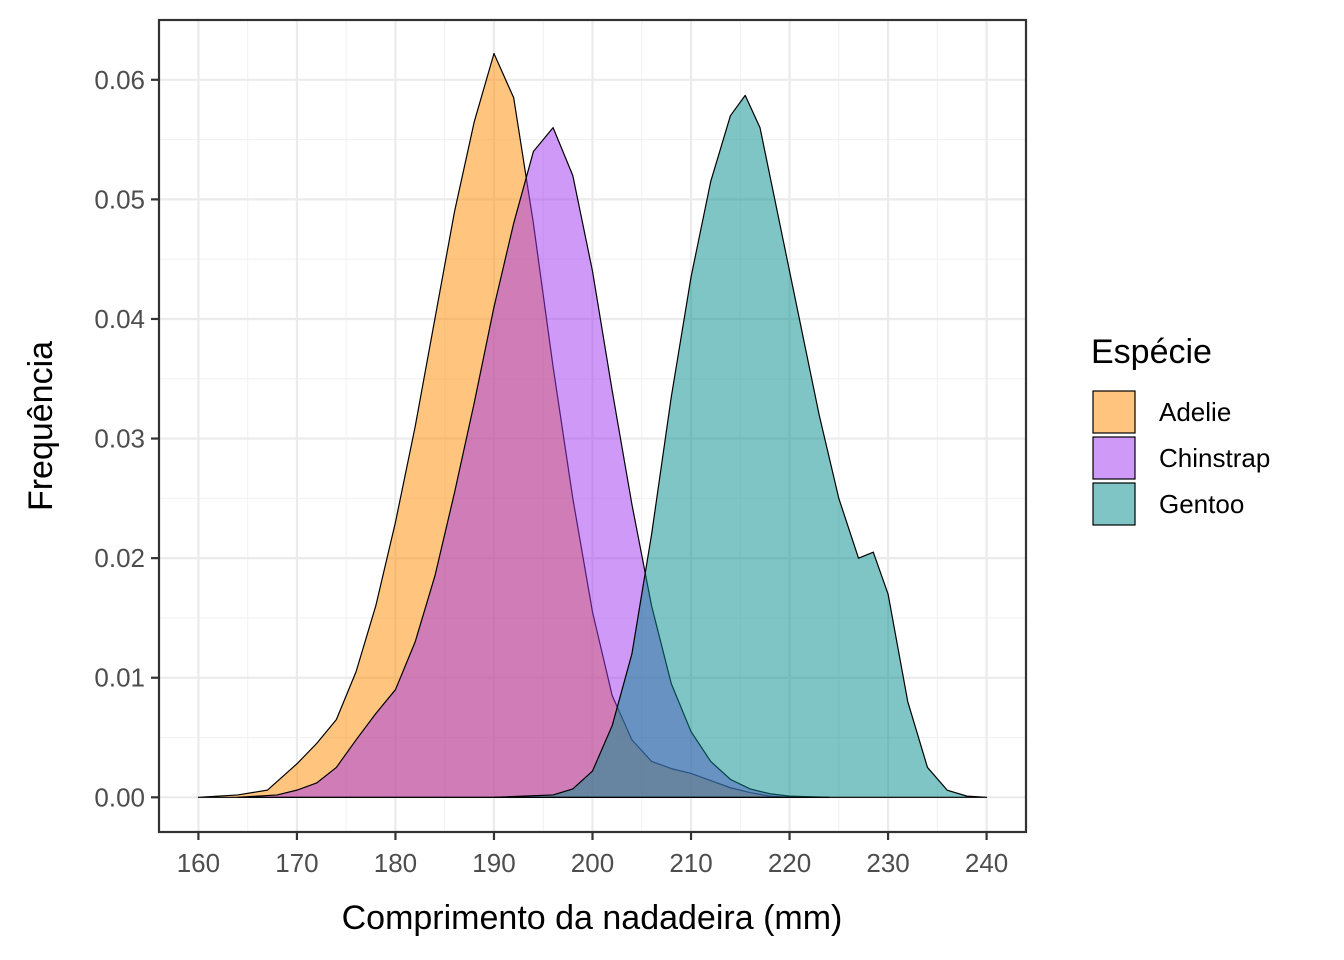 The height and width of the screenshot is (960, 1344). Describe the element at coordinates (119, 678) in the screenshot. I see `y-tick-label: 0.01` at that location.